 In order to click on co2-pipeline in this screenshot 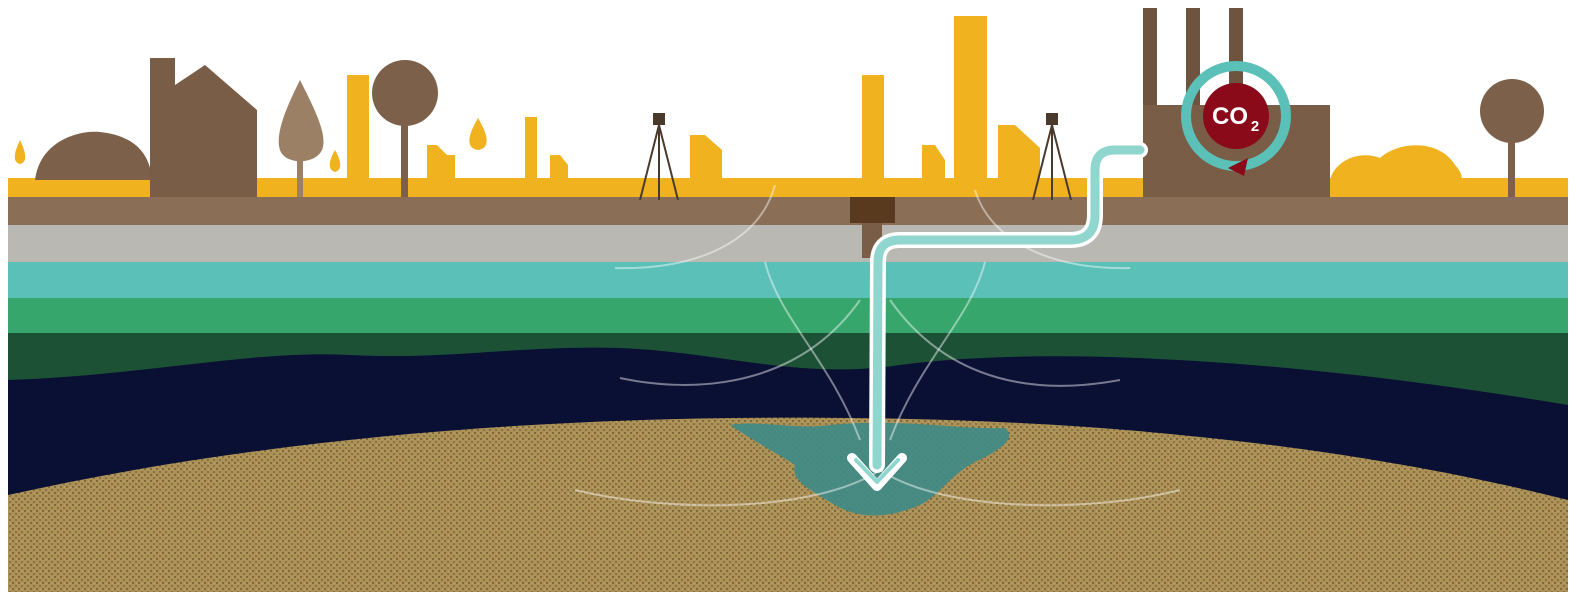, I will do `click(997, 316)`.